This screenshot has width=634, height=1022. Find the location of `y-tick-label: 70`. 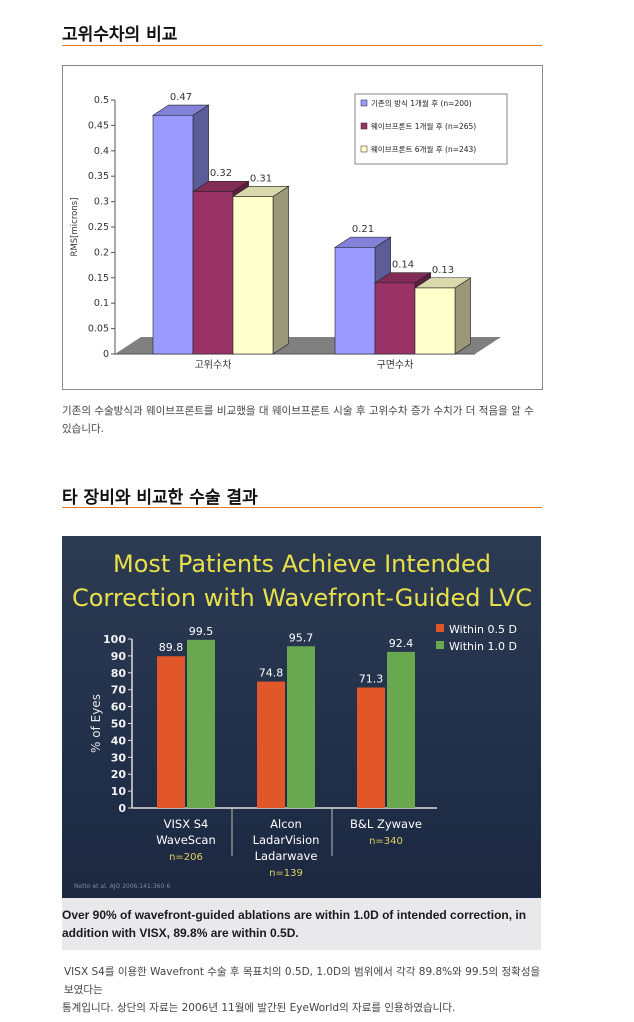

y-tick-label: 70 is located at coordinates (119, 690).